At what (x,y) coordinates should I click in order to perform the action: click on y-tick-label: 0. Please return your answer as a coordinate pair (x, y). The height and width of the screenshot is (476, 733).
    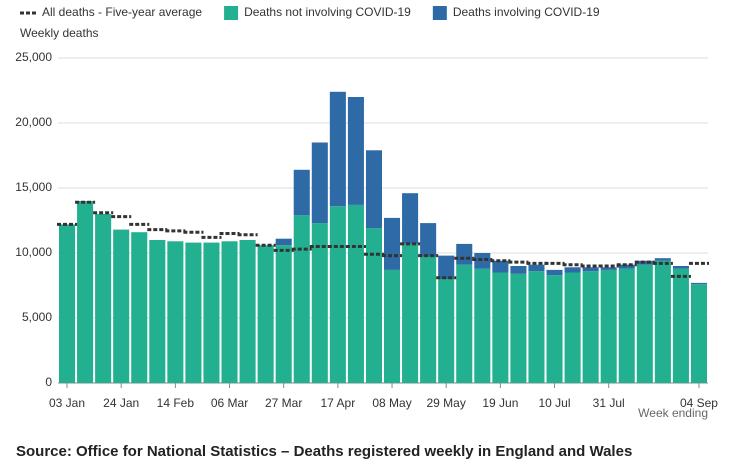
    Looking at the image, I should click on (48, 382).